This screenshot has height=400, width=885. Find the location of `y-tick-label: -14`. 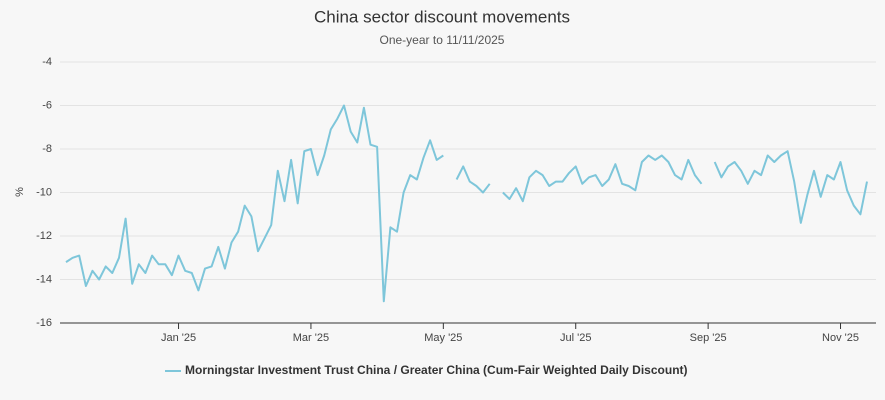

y-tick-label: -14 is located at coordinates (44, 279).